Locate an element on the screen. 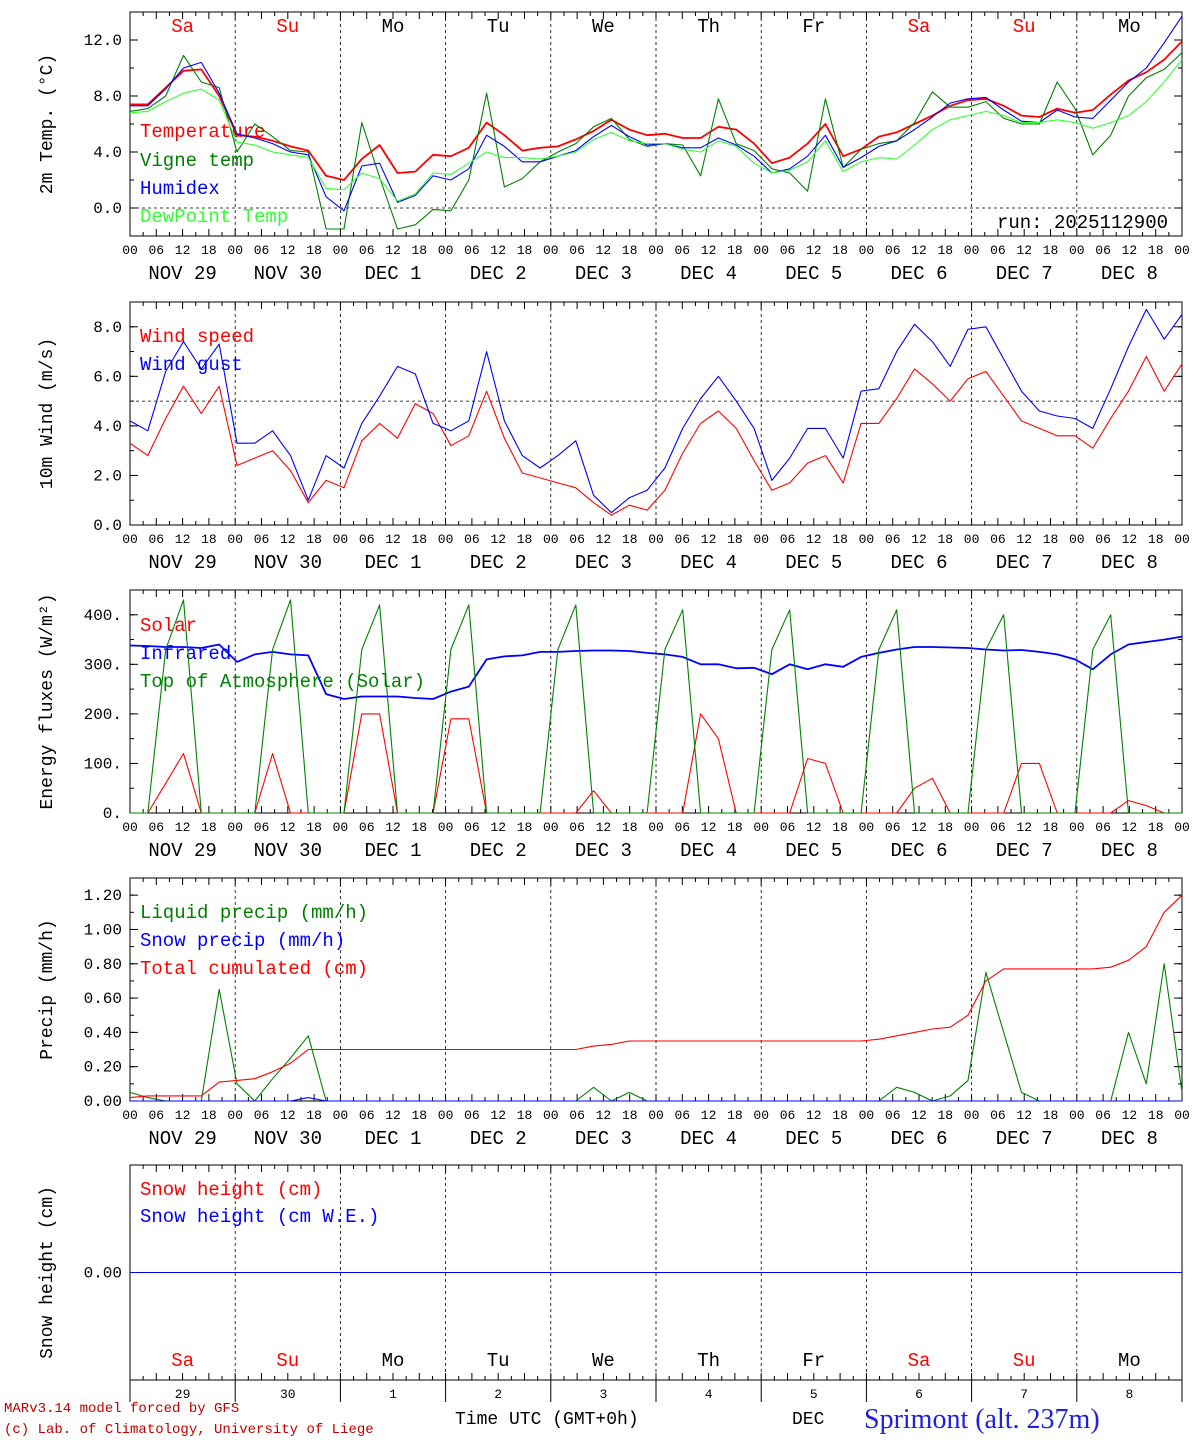 The width and height of the screenshot is (1194, 1440). day-of-week: Sa is located at coordinates (919, 27).